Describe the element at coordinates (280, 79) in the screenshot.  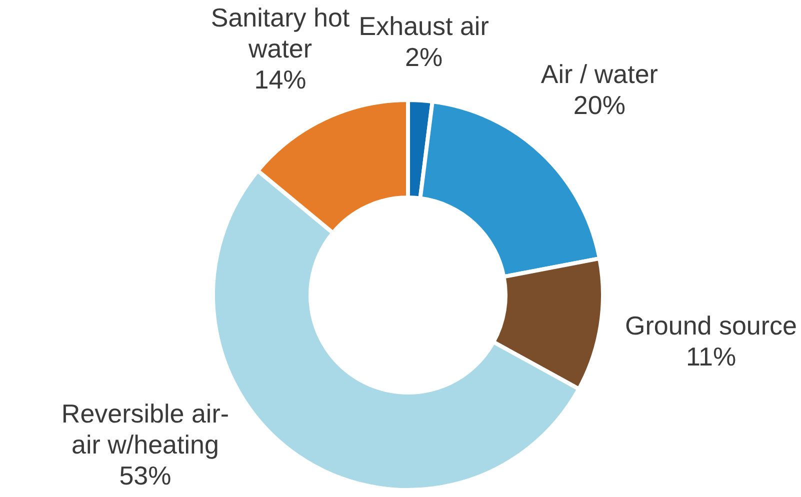
I see `data-label: 14%` at that location.